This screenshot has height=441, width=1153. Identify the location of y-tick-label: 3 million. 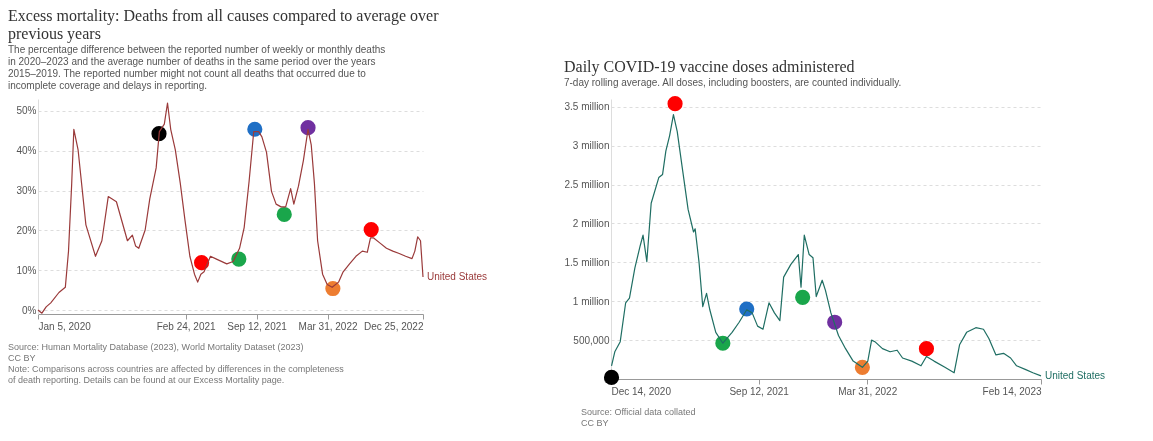
(591, 146).